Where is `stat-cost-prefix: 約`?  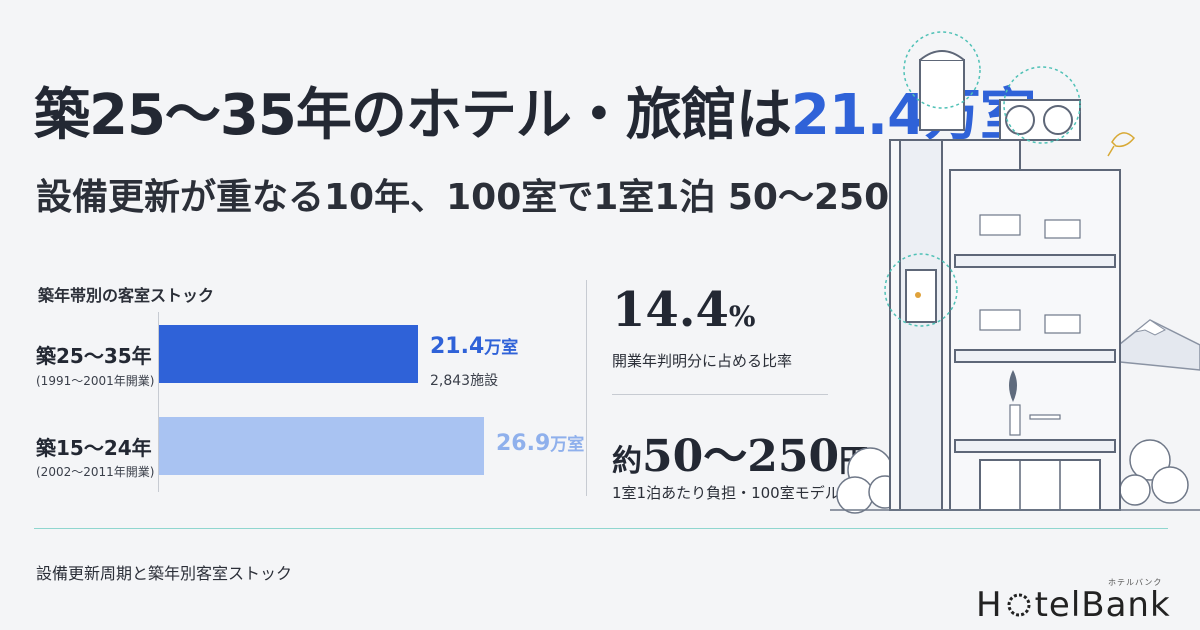
stat-cost-prefix: 約 is located at coordinates (627, 461).